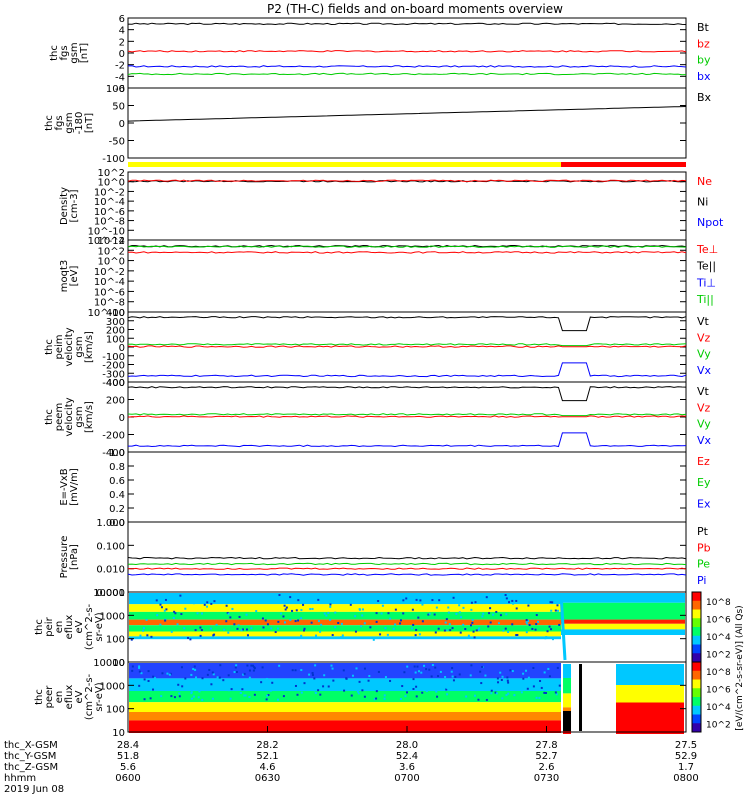 This screenshot has width=750, height=800. I want to click on legend-entry: Npot, so click(710, 222).